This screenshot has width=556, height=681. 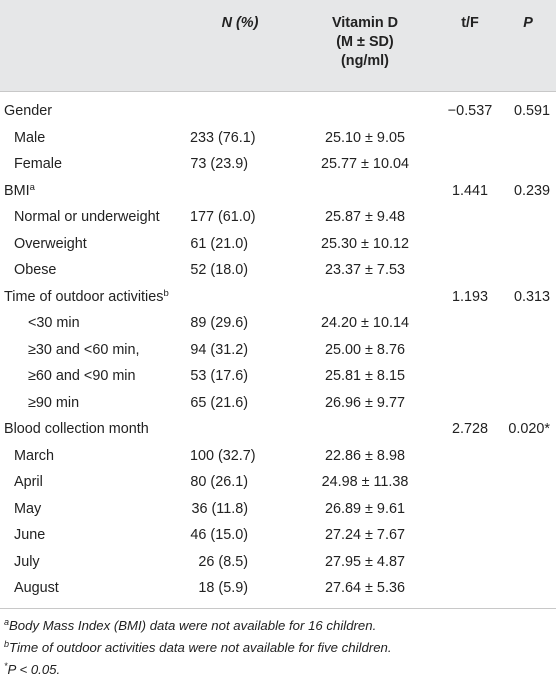 What do you see at coordinates (38, 164) in the screenshot?
I see `row-label: Female` at bounding box center [38, 164].